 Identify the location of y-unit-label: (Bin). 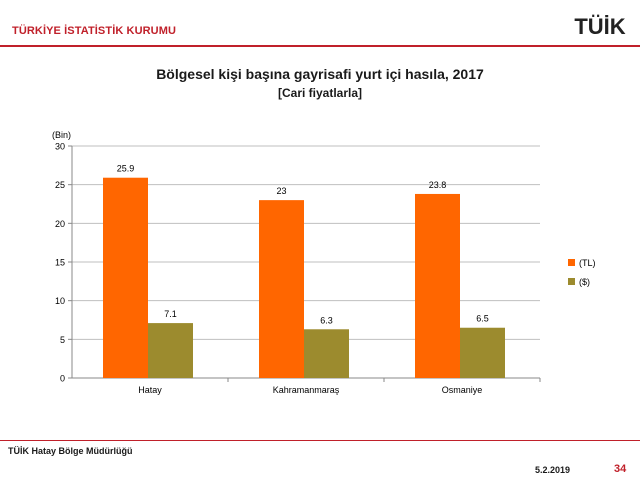
(61, 135).